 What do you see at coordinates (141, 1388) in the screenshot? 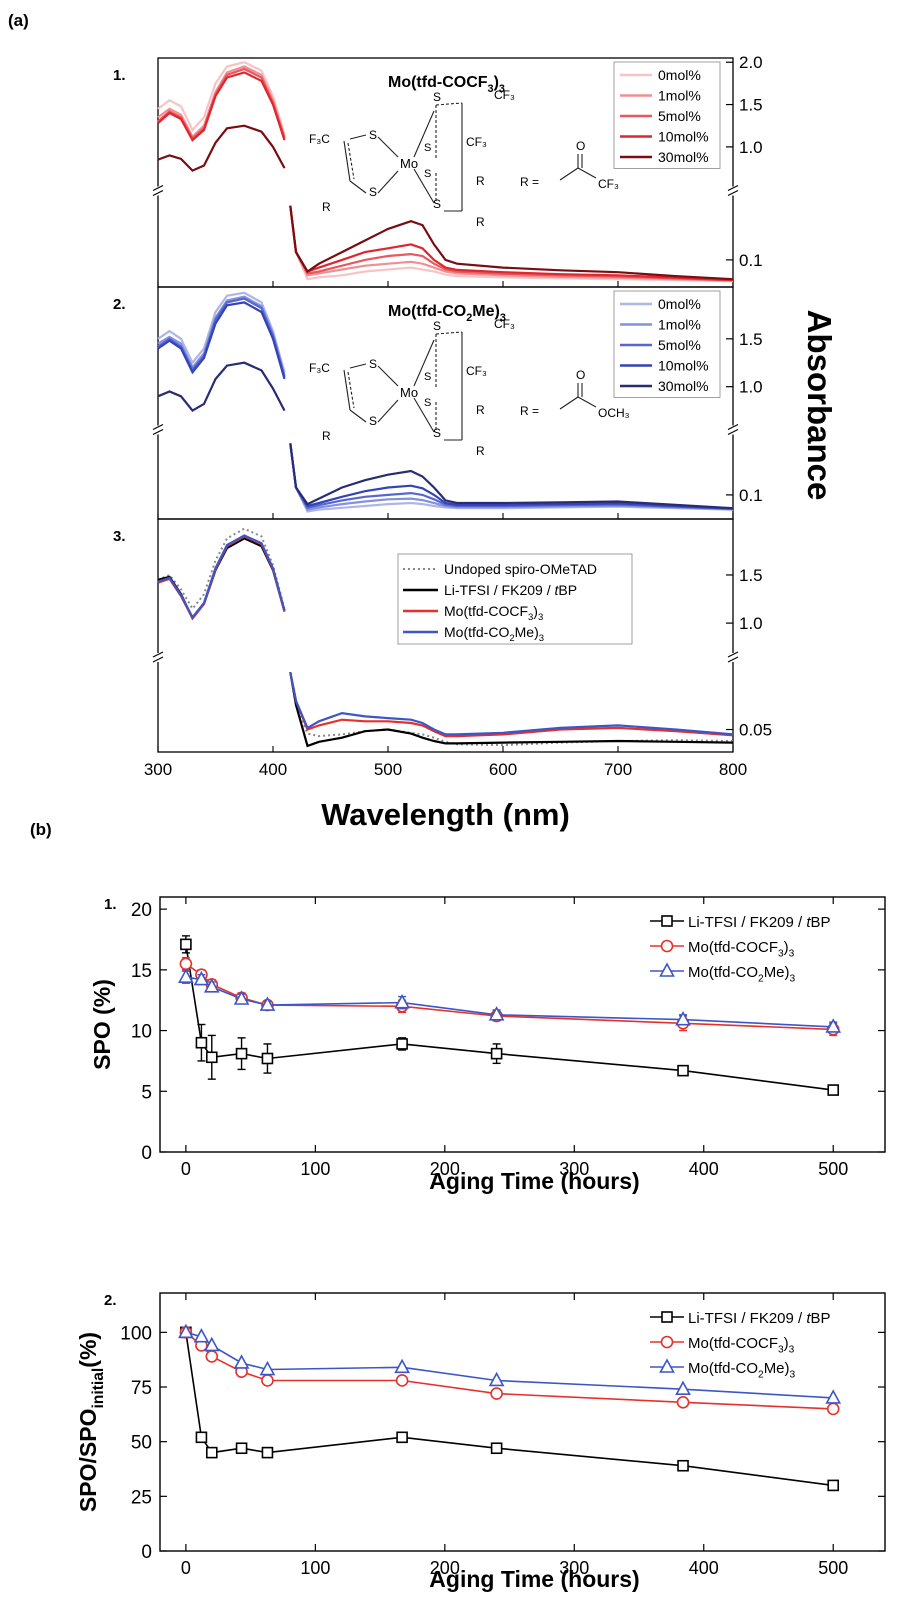
I see `y-tick-label: 75` at bounding box center [141, 1388].